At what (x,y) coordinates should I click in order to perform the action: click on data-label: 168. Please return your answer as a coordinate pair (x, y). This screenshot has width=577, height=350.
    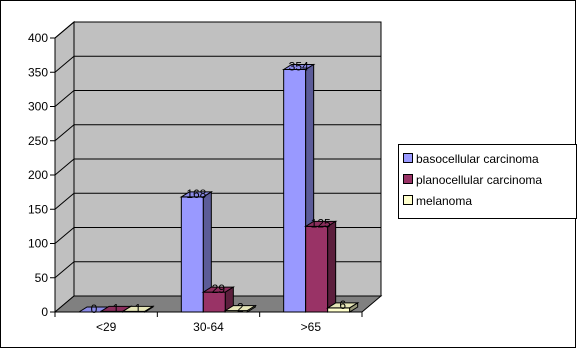
    Looking at the image, I should click on (196, 194).